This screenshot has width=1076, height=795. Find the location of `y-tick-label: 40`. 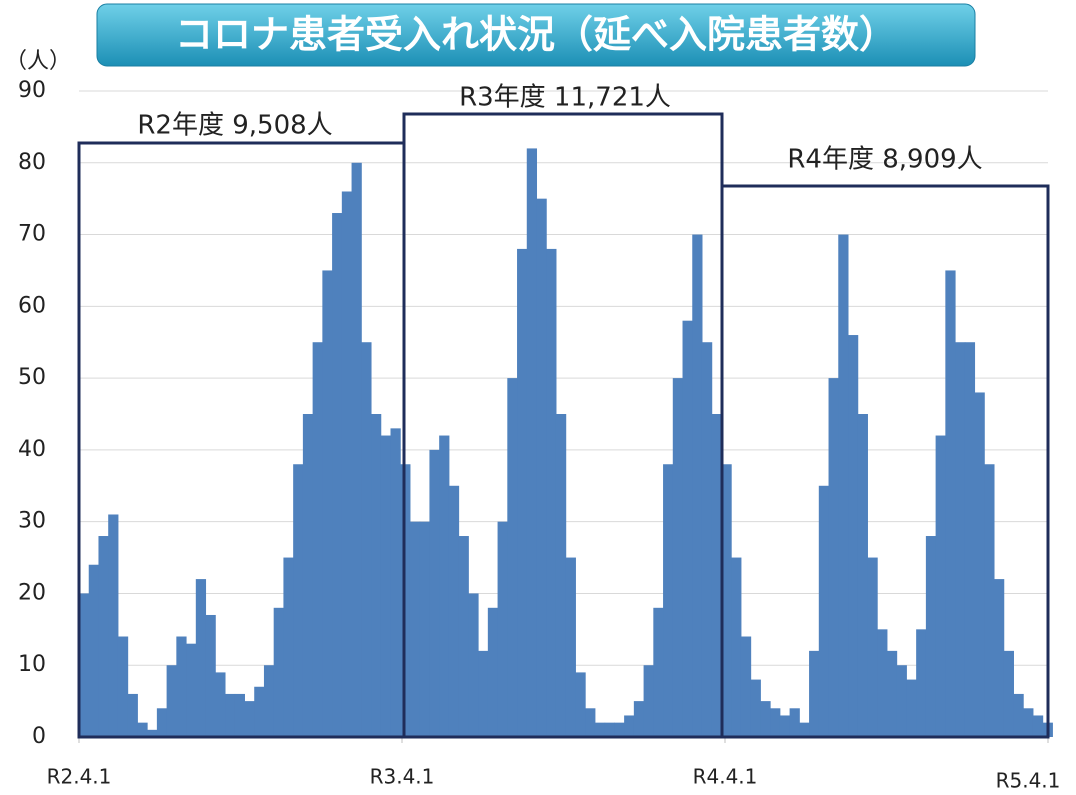

y-tick-label: 40 is located at coordinates (32, 449).